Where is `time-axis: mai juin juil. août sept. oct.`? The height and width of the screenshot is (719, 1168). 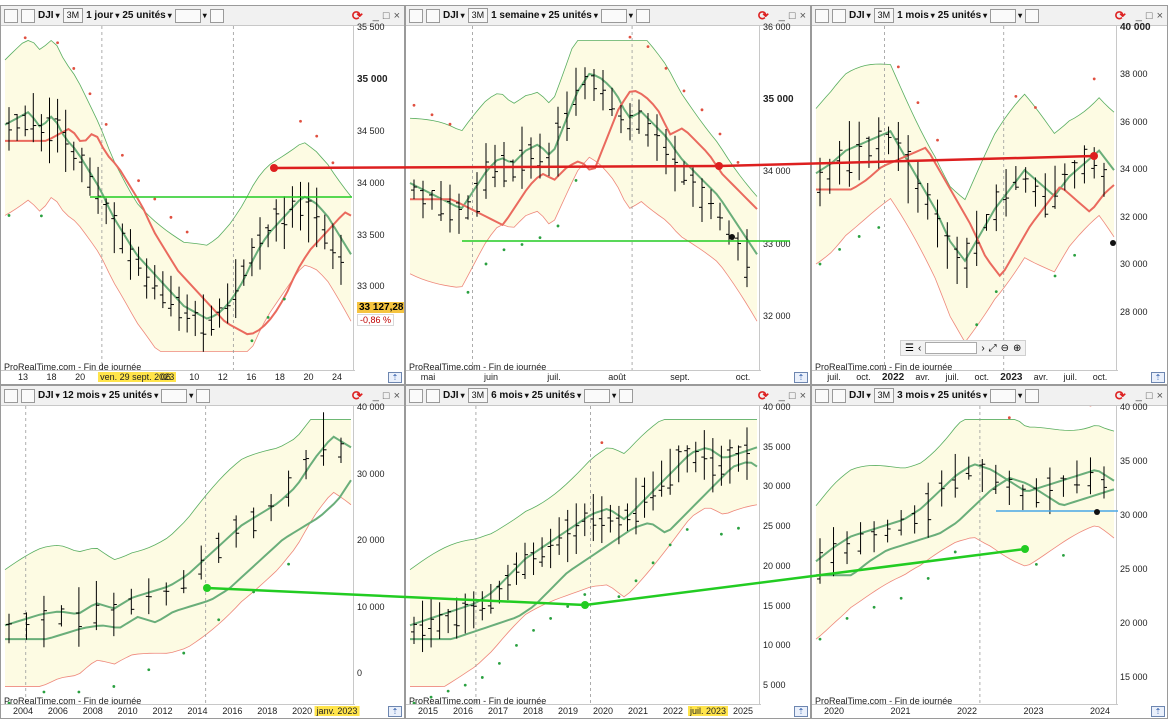
time-axis: mai juin juil. août sept. oct. is located at coordinates (583, 377).